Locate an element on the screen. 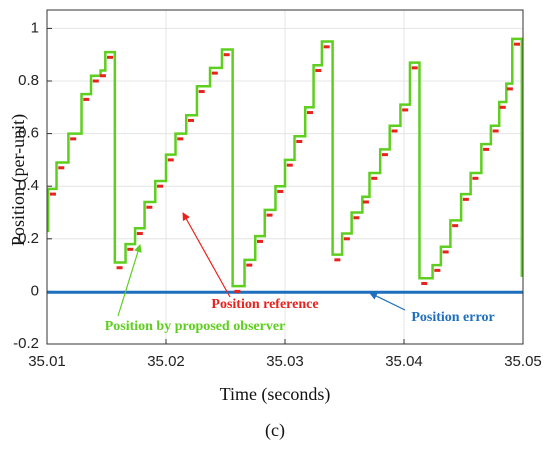  legend-label: Position error is located at coordinates (452, 317).